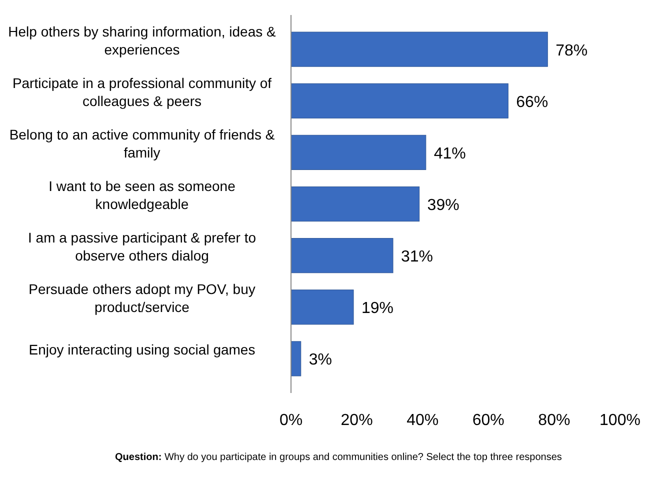 This screenshot has width=646, height=493. I want to click on x-tick-label: 20%, so click(356, 420).